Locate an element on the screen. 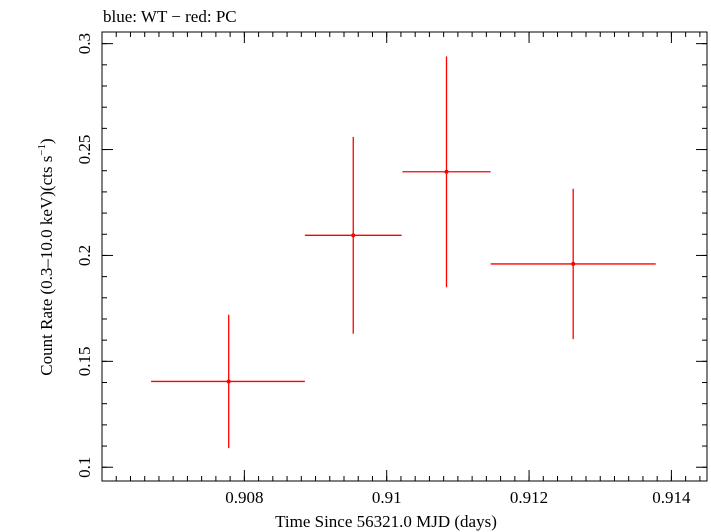 Image resolution: width=711 pixels, height=532 pixels. y-tick-label: 0.2 is located at coordinates (84, 255).